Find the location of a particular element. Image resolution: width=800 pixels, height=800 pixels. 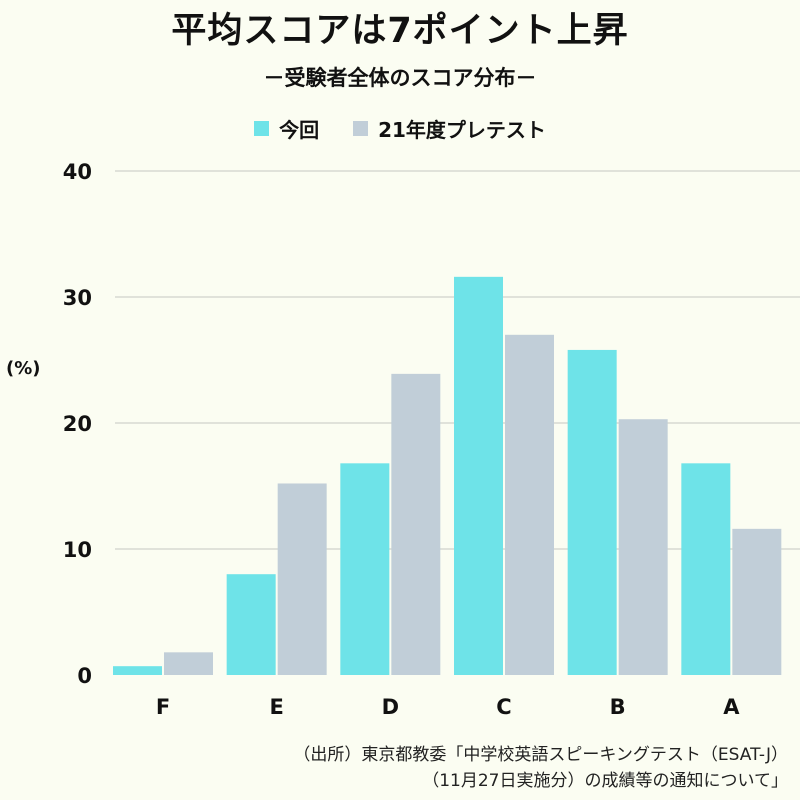

legend: 今回 21年度プレテスト is located at coordinates (400, 128).